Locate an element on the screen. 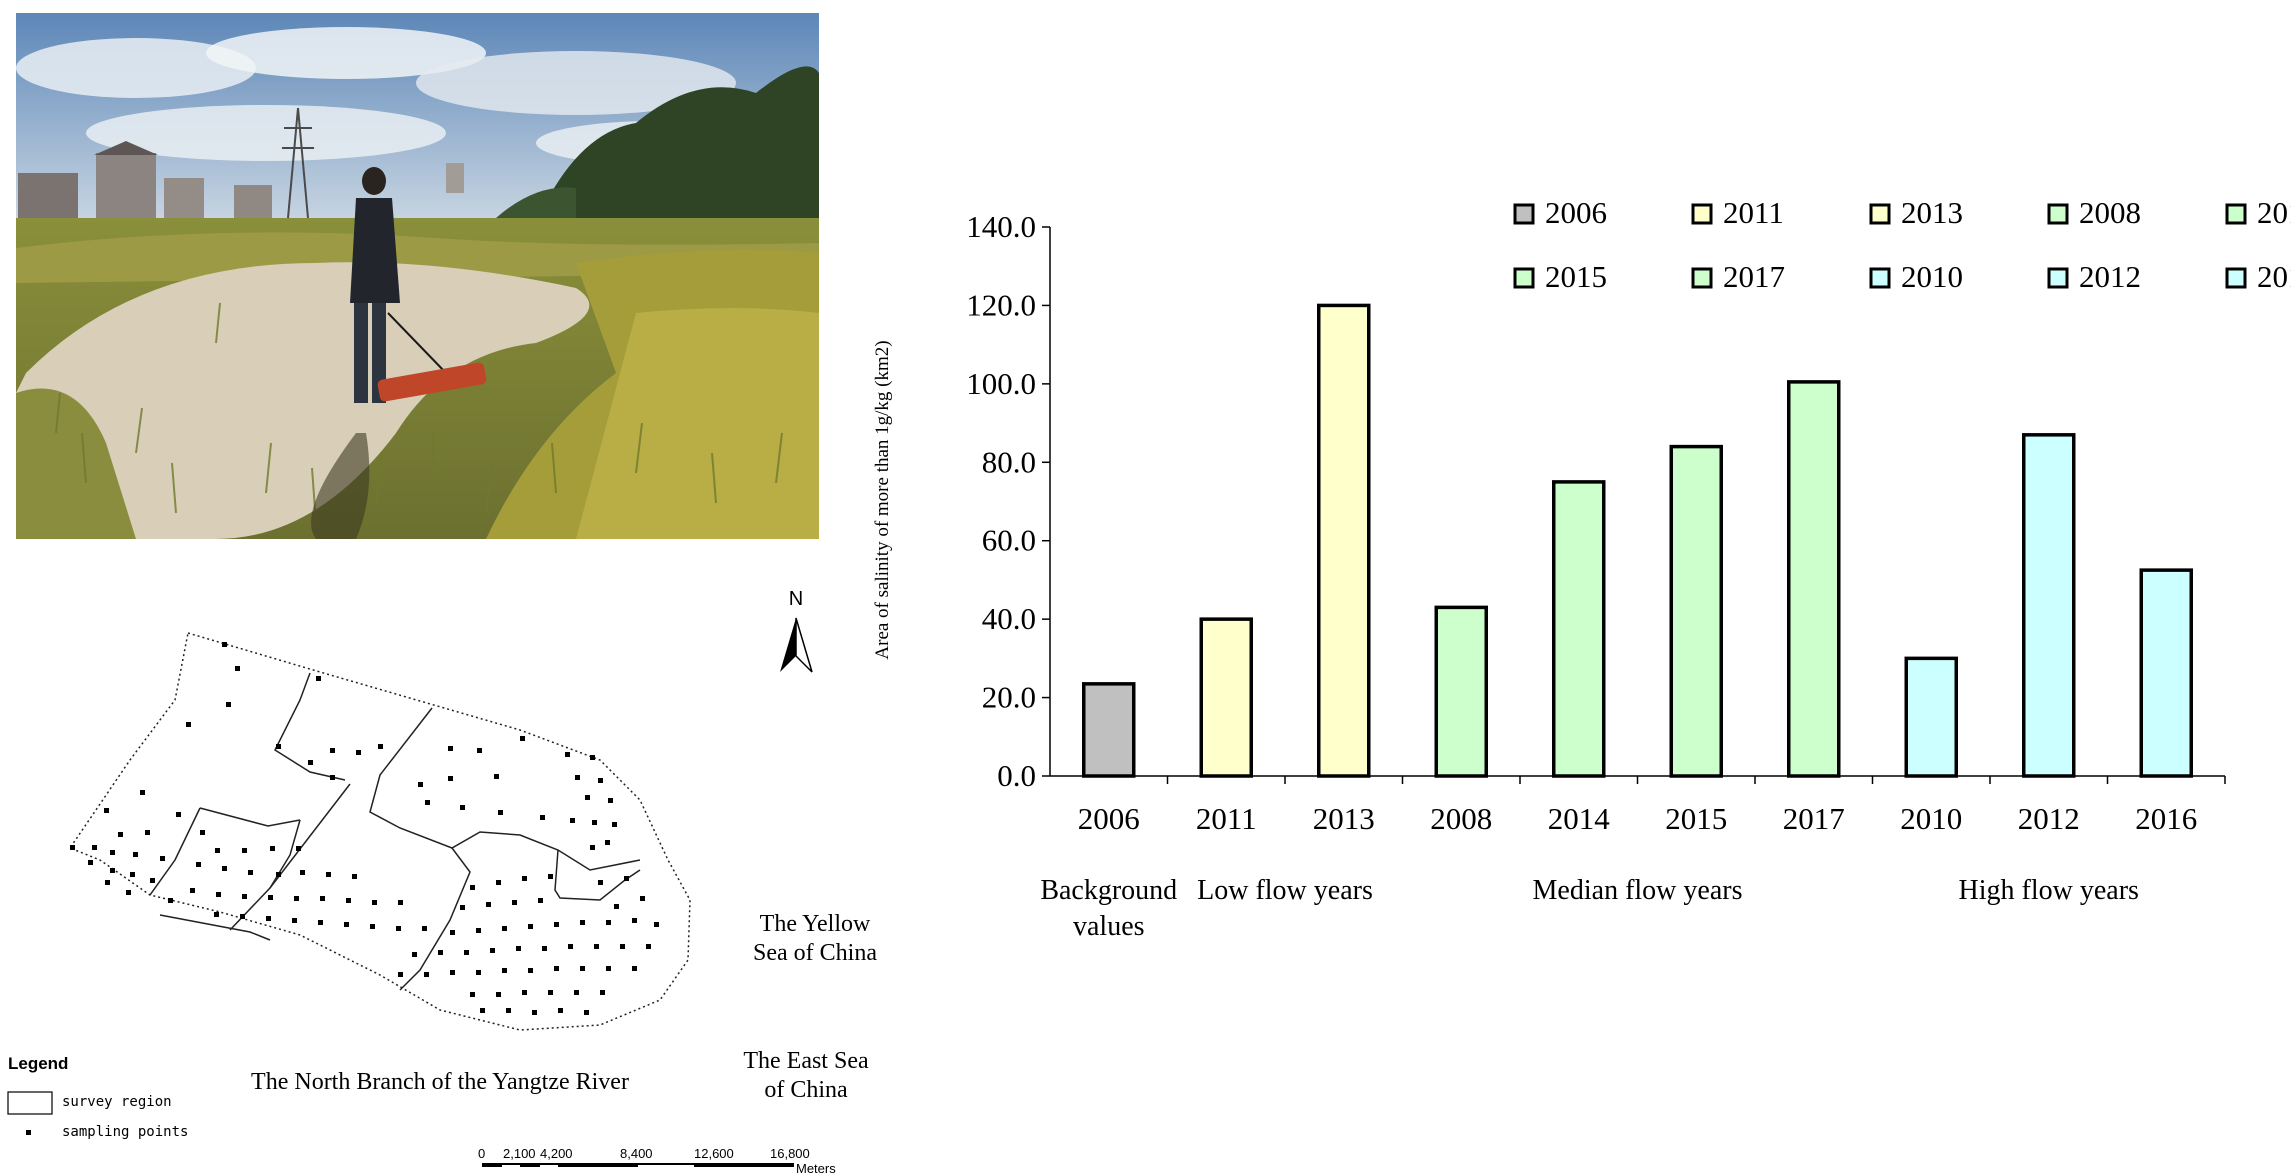 This screenshot has width=2291, height=1176. group-label: Median flow years is located at coordinates (1638, 890).